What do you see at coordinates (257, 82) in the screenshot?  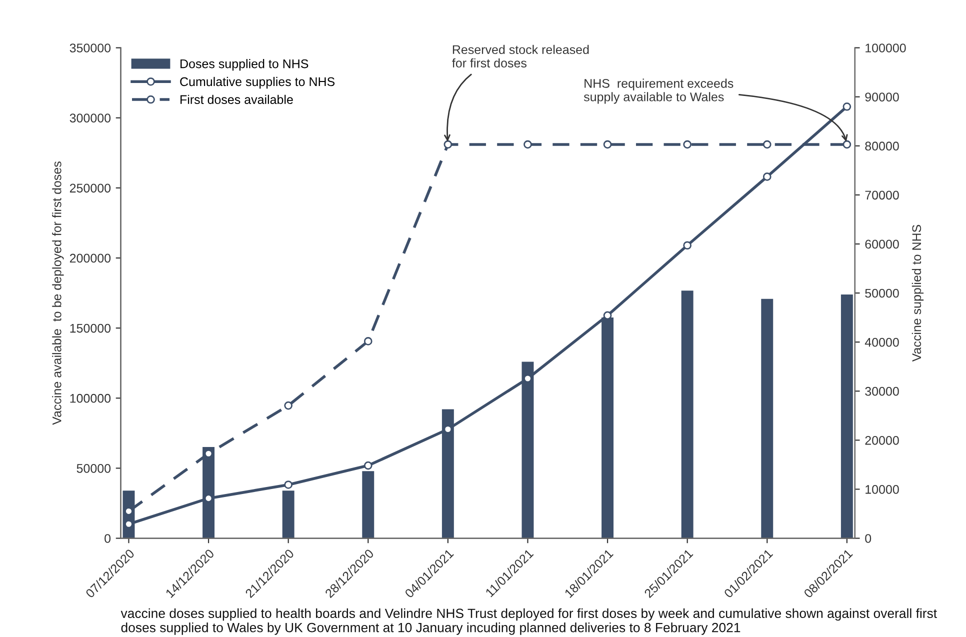 I see `legend-label: Cumulative supplies to NHS` at bounding box center [257, 82].